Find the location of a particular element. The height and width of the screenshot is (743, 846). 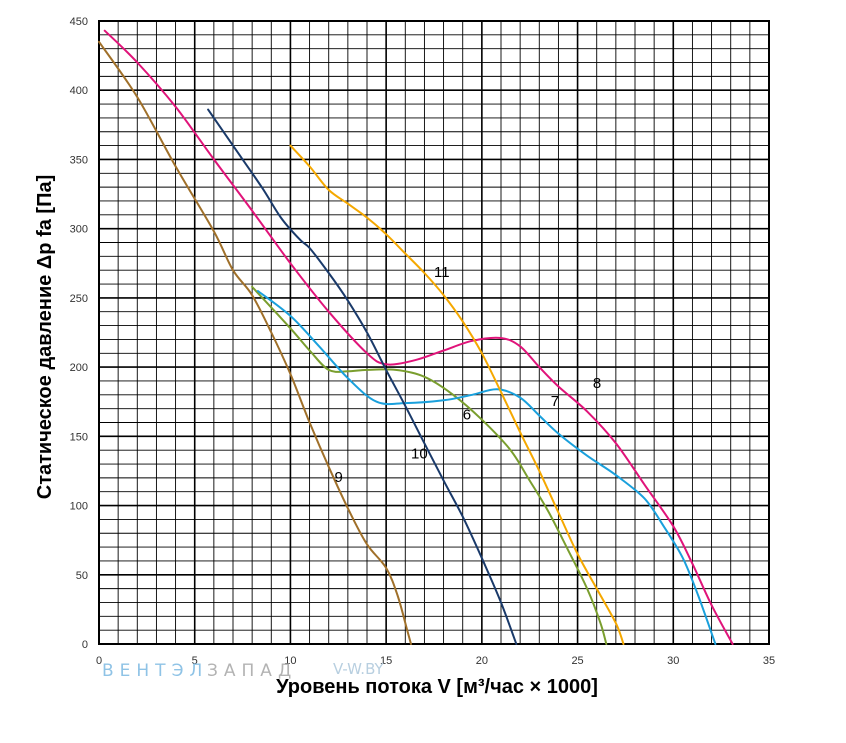

x-tick-label: 30 is located at coordinates (673, 661).